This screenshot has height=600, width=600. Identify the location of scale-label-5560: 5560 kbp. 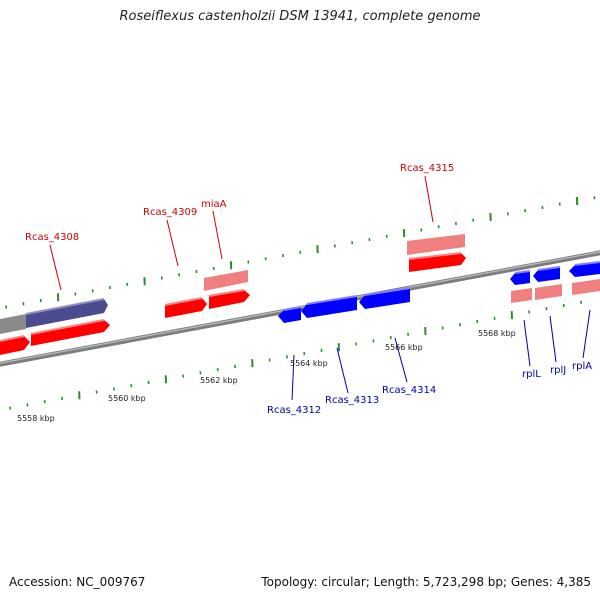
(127, 398).